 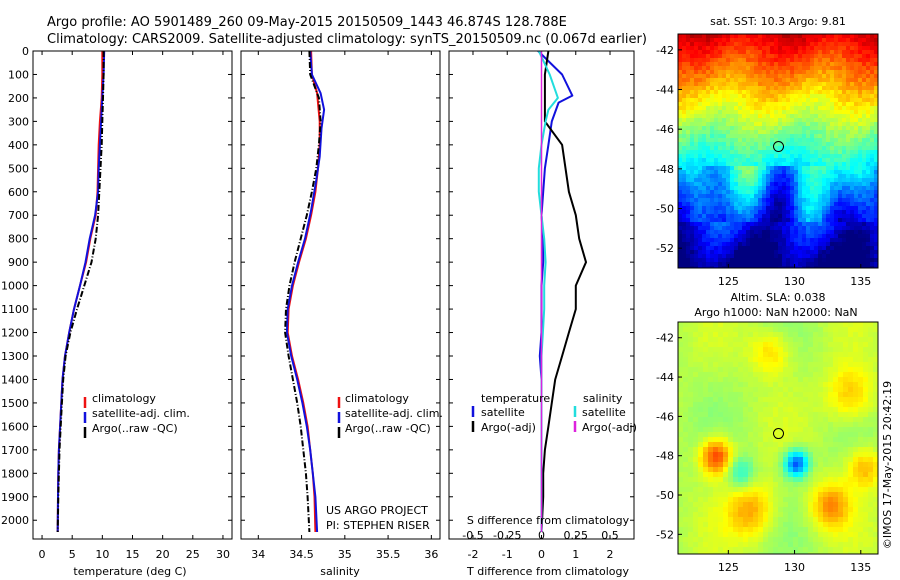 What do you see at coordinates (15, 473) in the screenshot?
I see `y-tick-label: 1800` at bounding box center [15, 473].